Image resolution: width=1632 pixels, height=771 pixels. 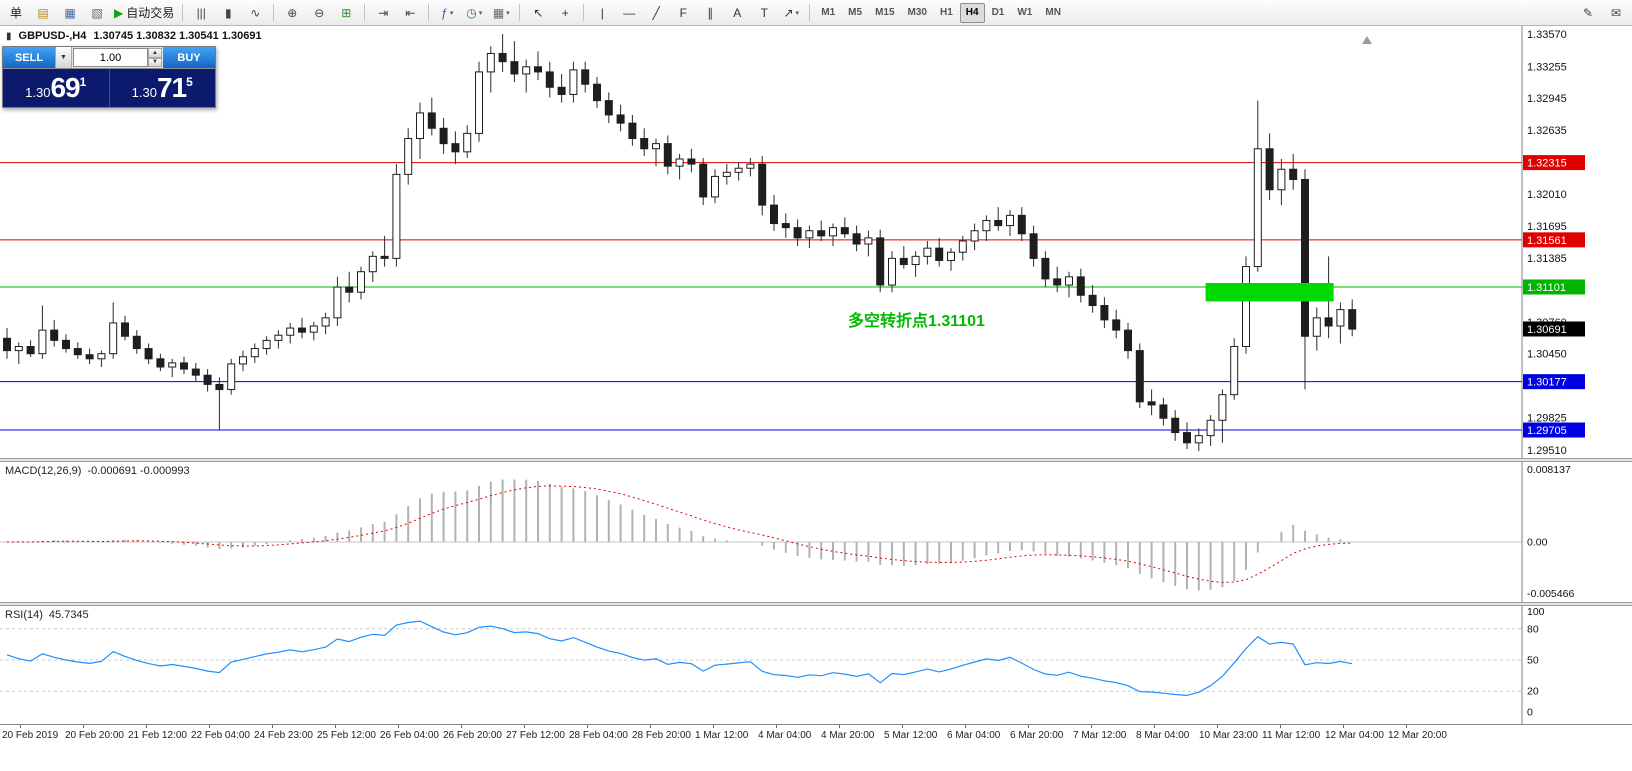 I want to click on timeframe-D1: D1, so click(x=998, y=12).